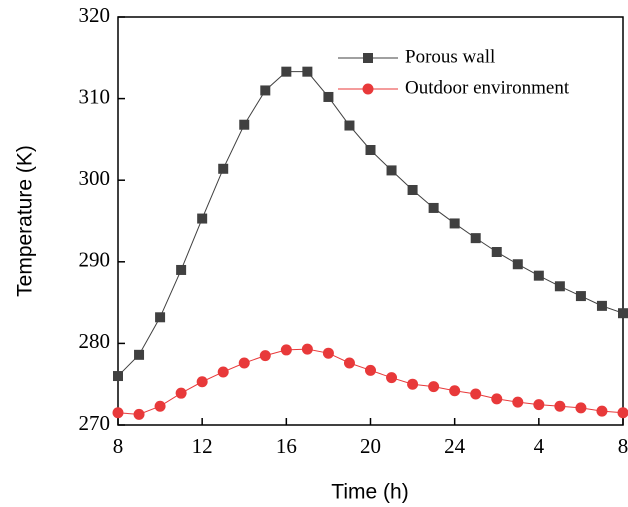 The image size is (628, 507). What do you see at coordinates (539, 446) in the screenshot?
I see `x-tick-label: 4` at bounding box center [539, 446].